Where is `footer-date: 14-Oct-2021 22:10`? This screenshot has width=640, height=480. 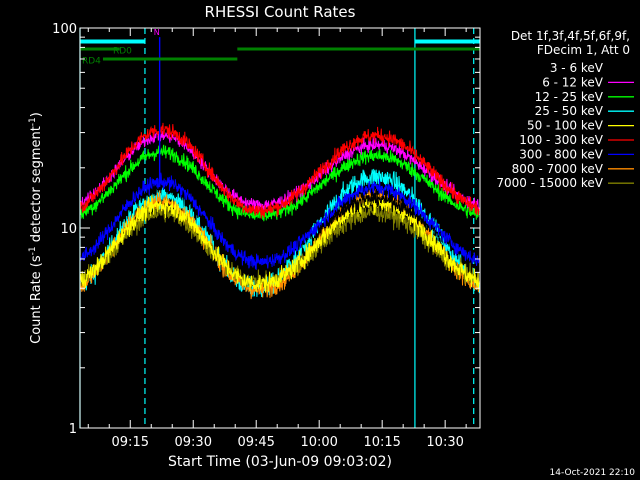
footer-date: 14-Oct-2021 22:10 is located at coordinates (593, 473).